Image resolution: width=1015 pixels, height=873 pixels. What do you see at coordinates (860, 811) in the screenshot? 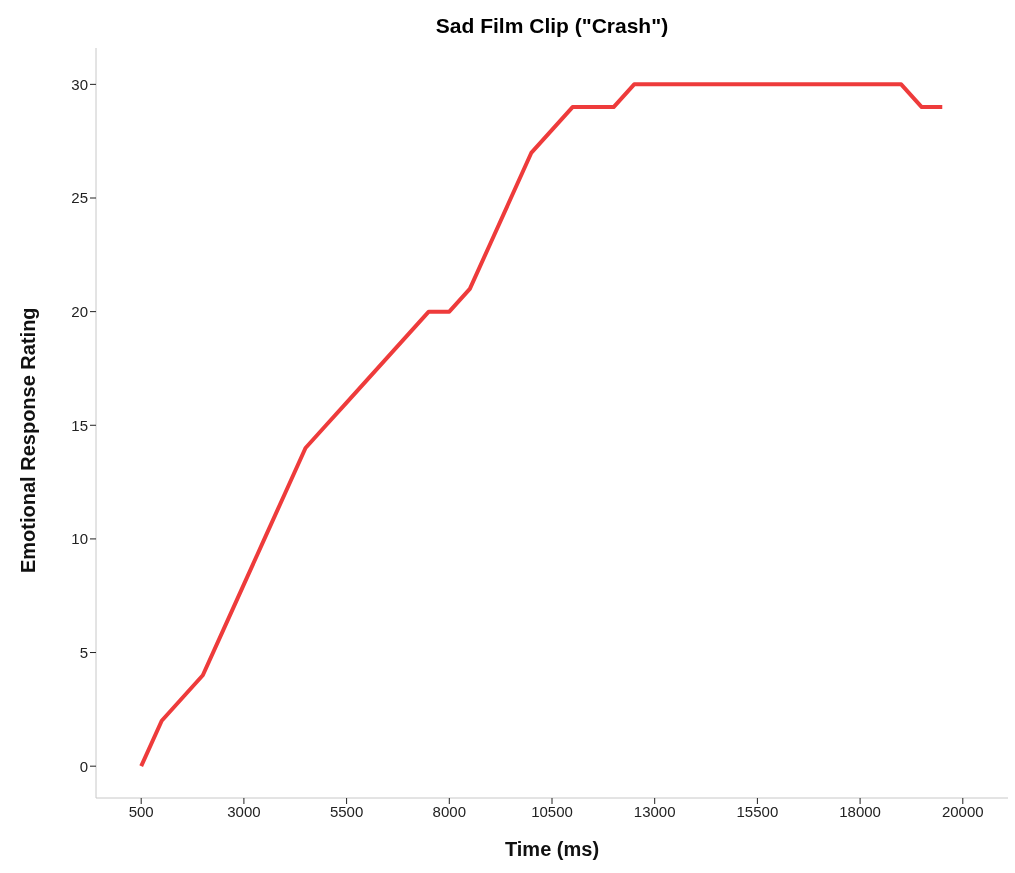
I see `x-tick-label: 18000` at bounding box center [860, 811].